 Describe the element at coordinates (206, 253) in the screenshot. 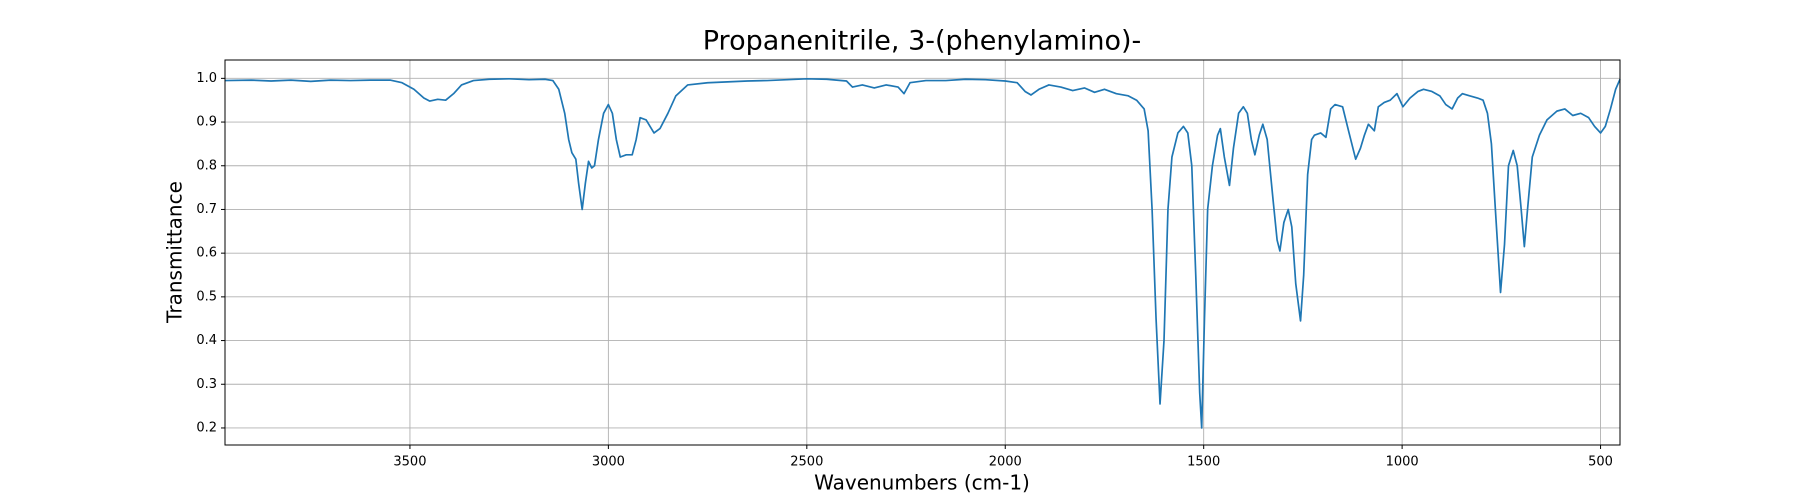

I see `y-tick-label: 0.6` at that location.